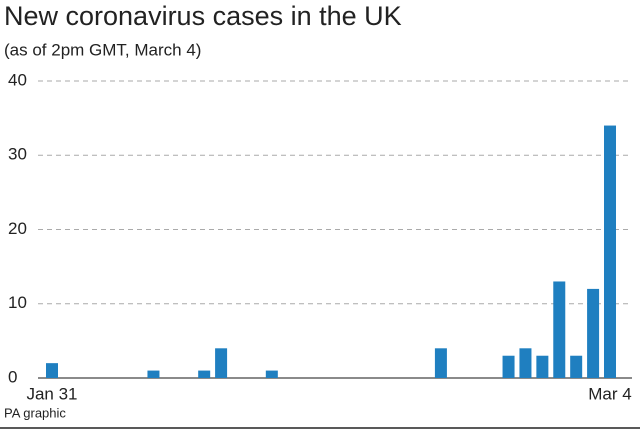  I want to click on x-tick-label: Jan 31, so click(51, 393).